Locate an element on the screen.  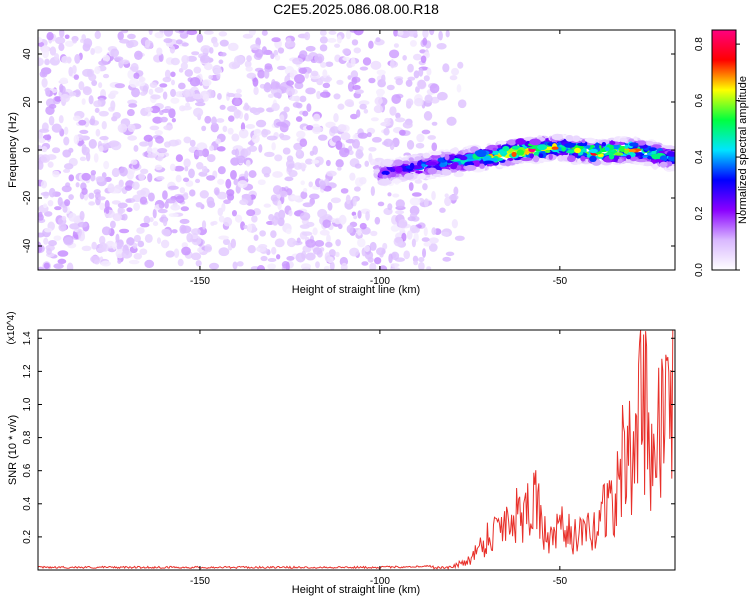
y-tick-label: 0 is located at coordinates (27, 150).